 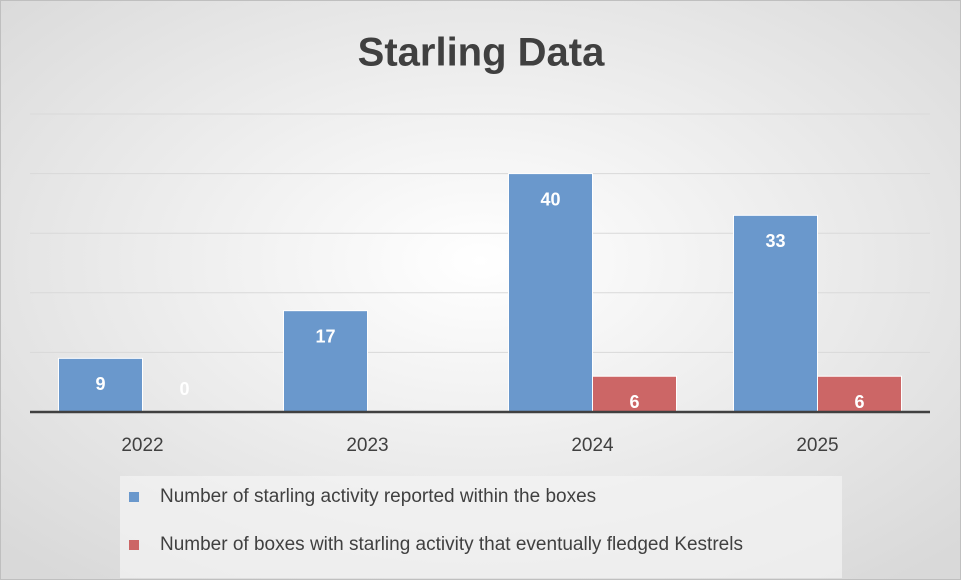 What do you see at coordinates (481, 53) in the screenshot?
I see `chart-title: Starling Data` at bounding box center [481, 53].